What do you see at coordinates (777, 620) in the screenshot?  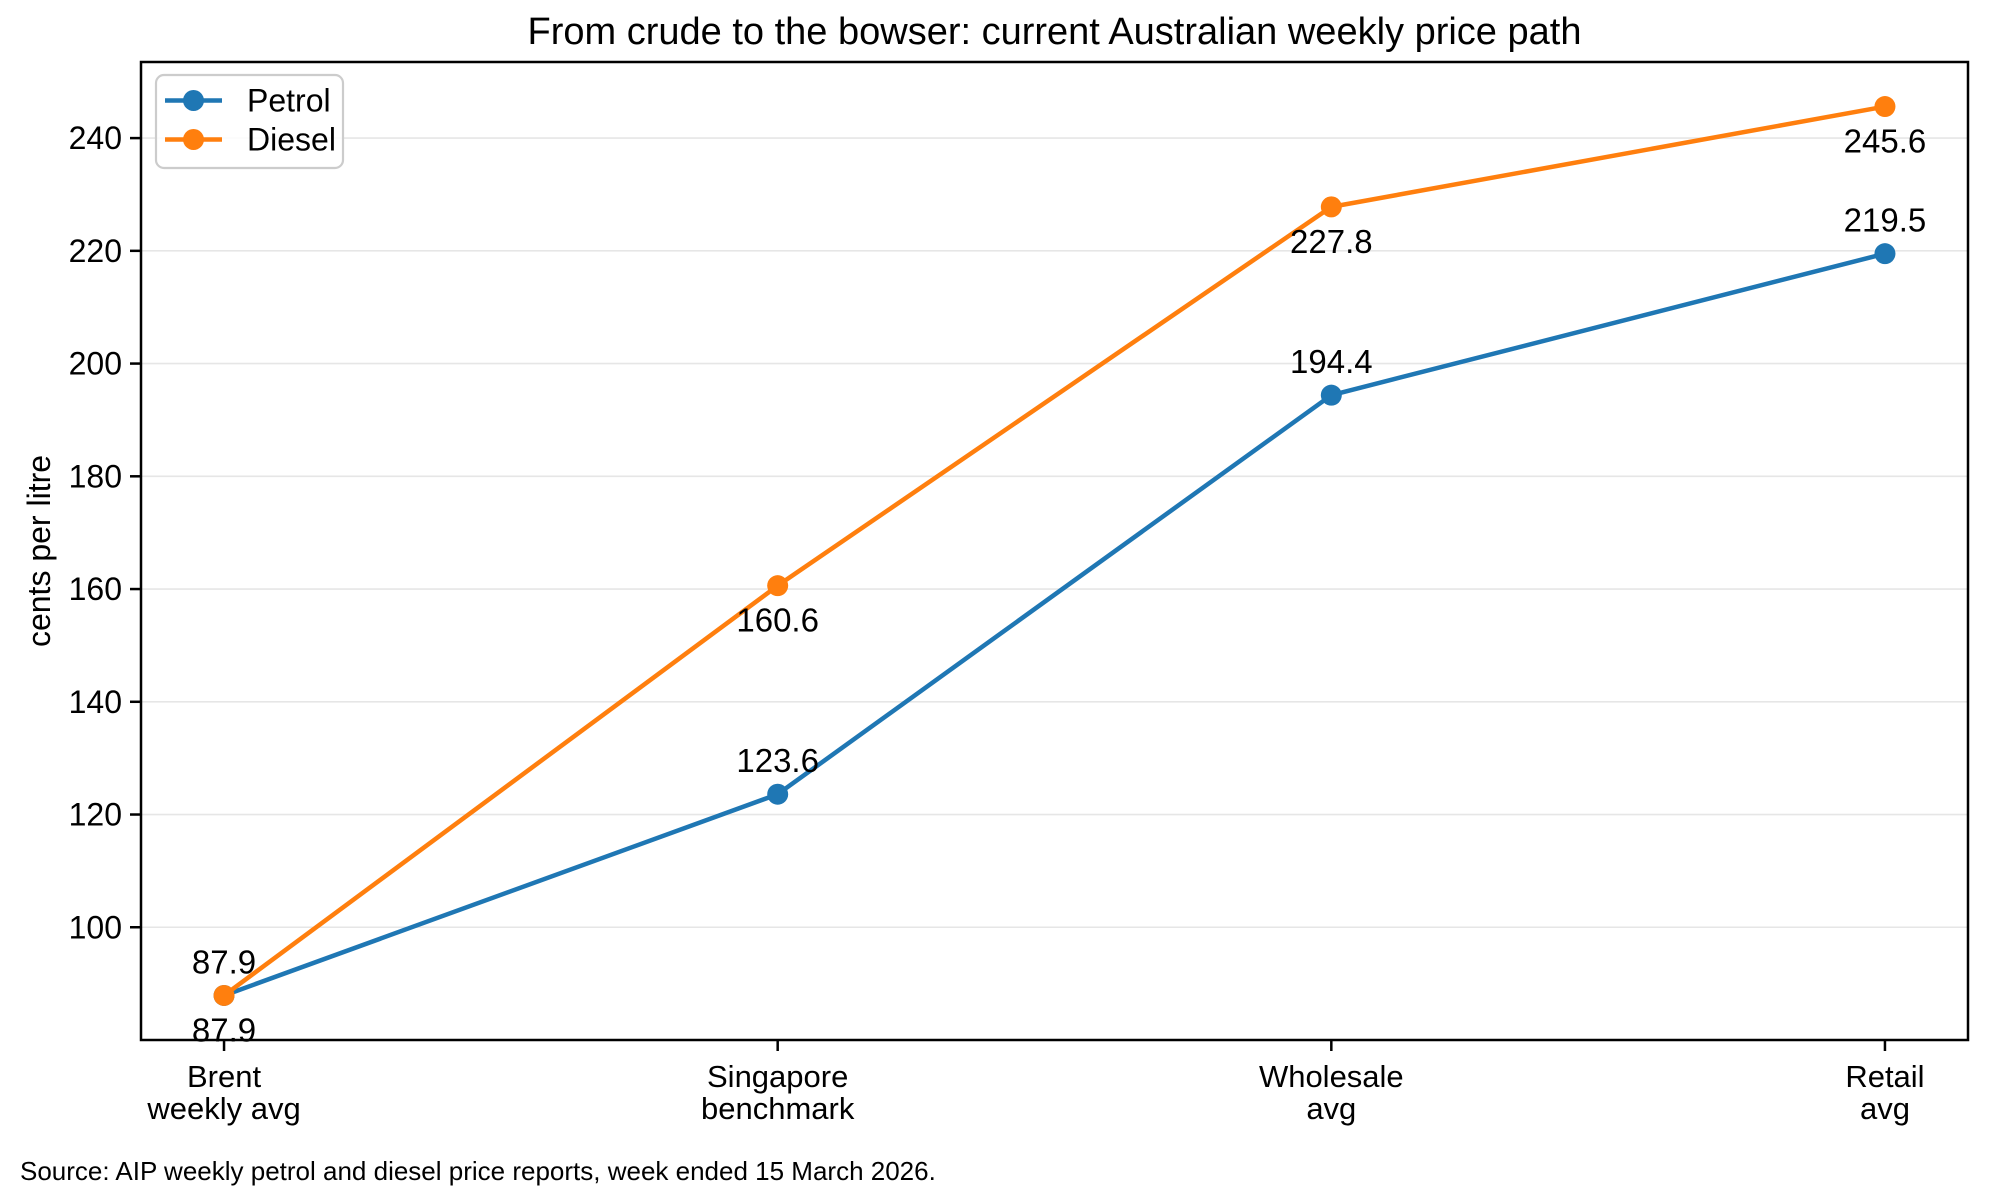 I see `data-label-diesel: 160.6` at bounding box center [777, 620].